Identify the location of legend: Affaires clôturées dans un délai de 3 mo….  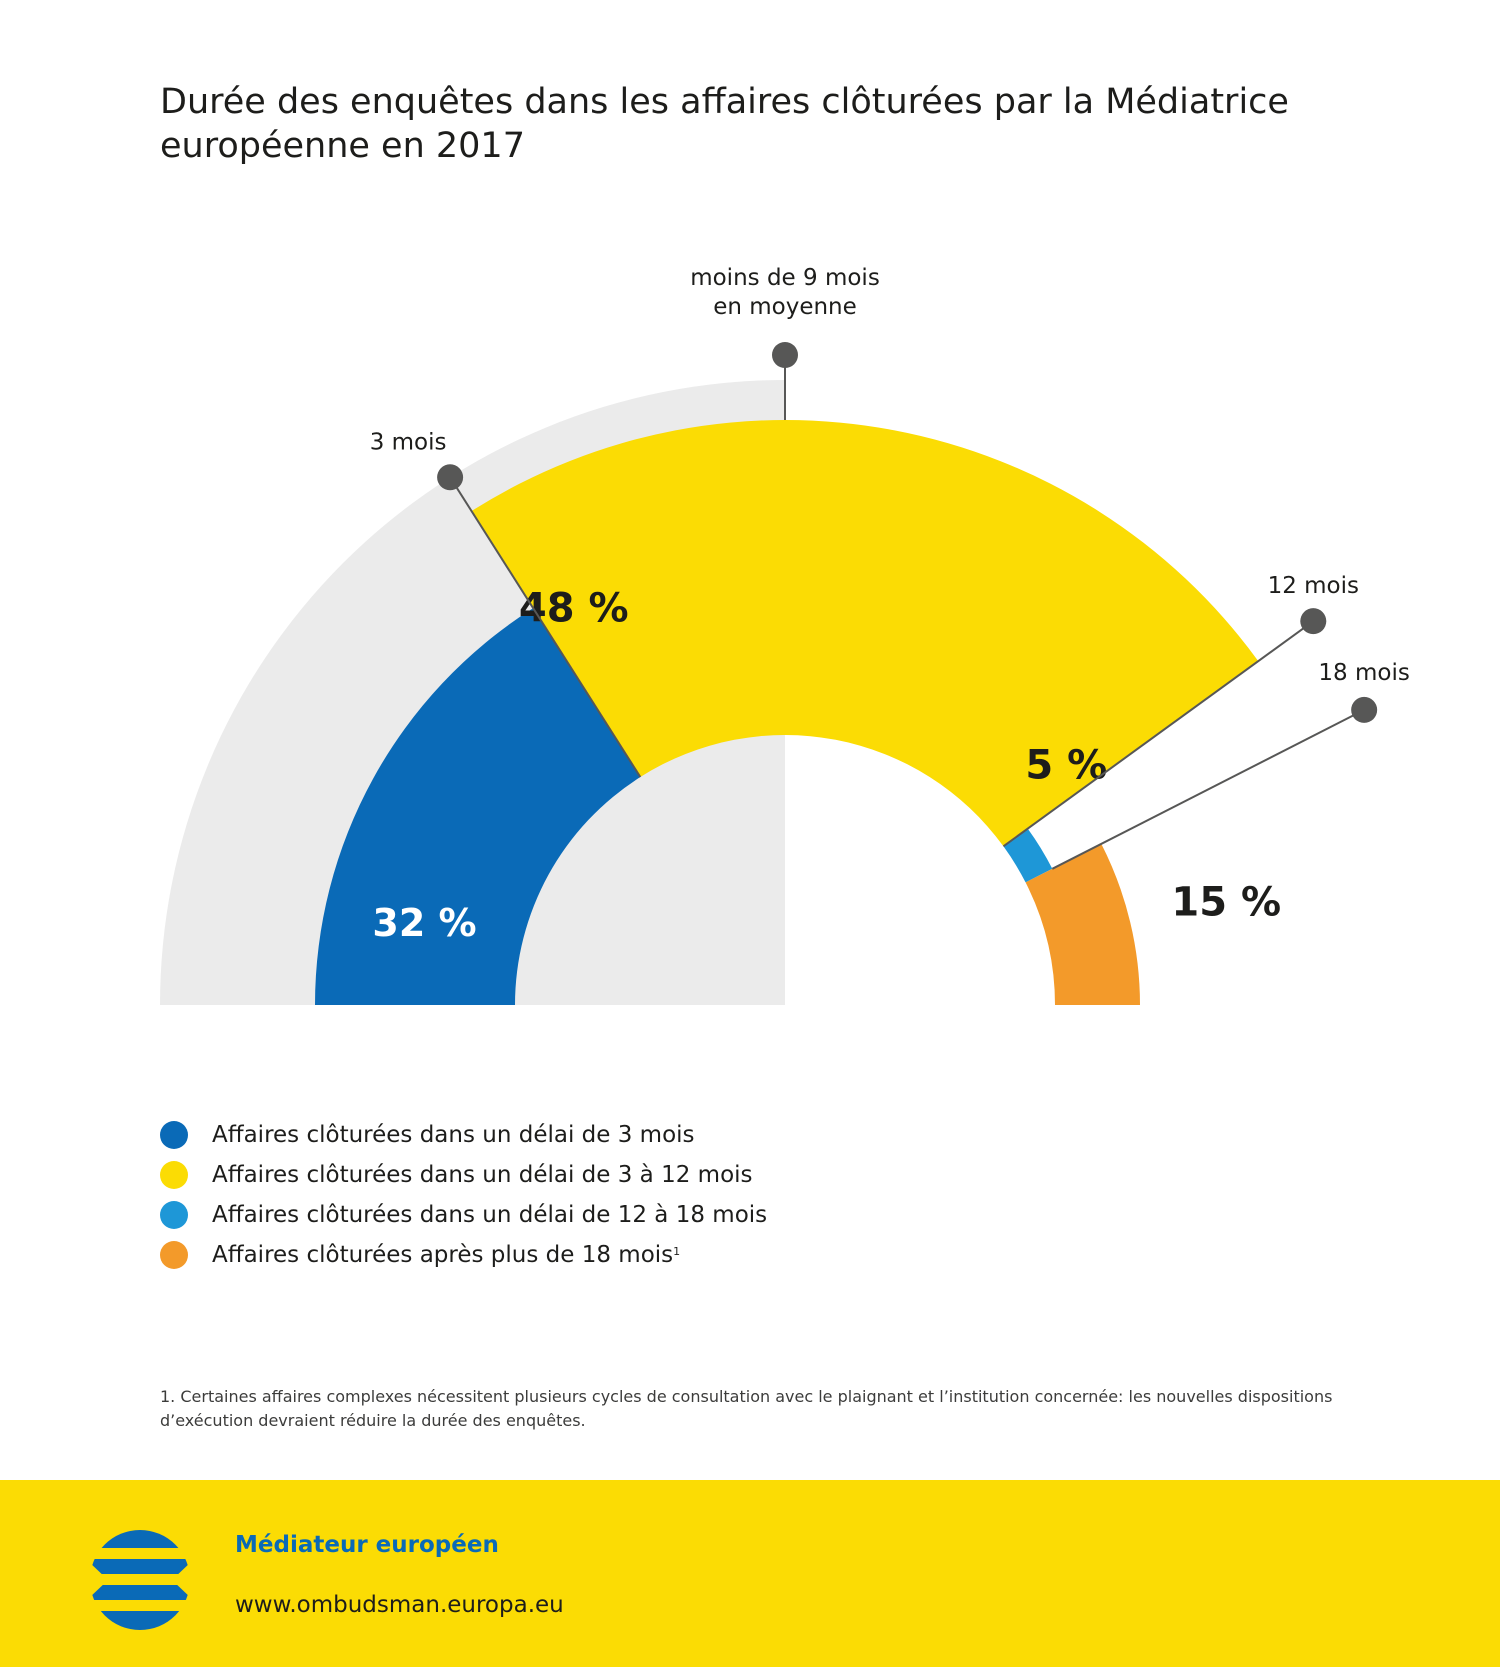
(463, 1195).